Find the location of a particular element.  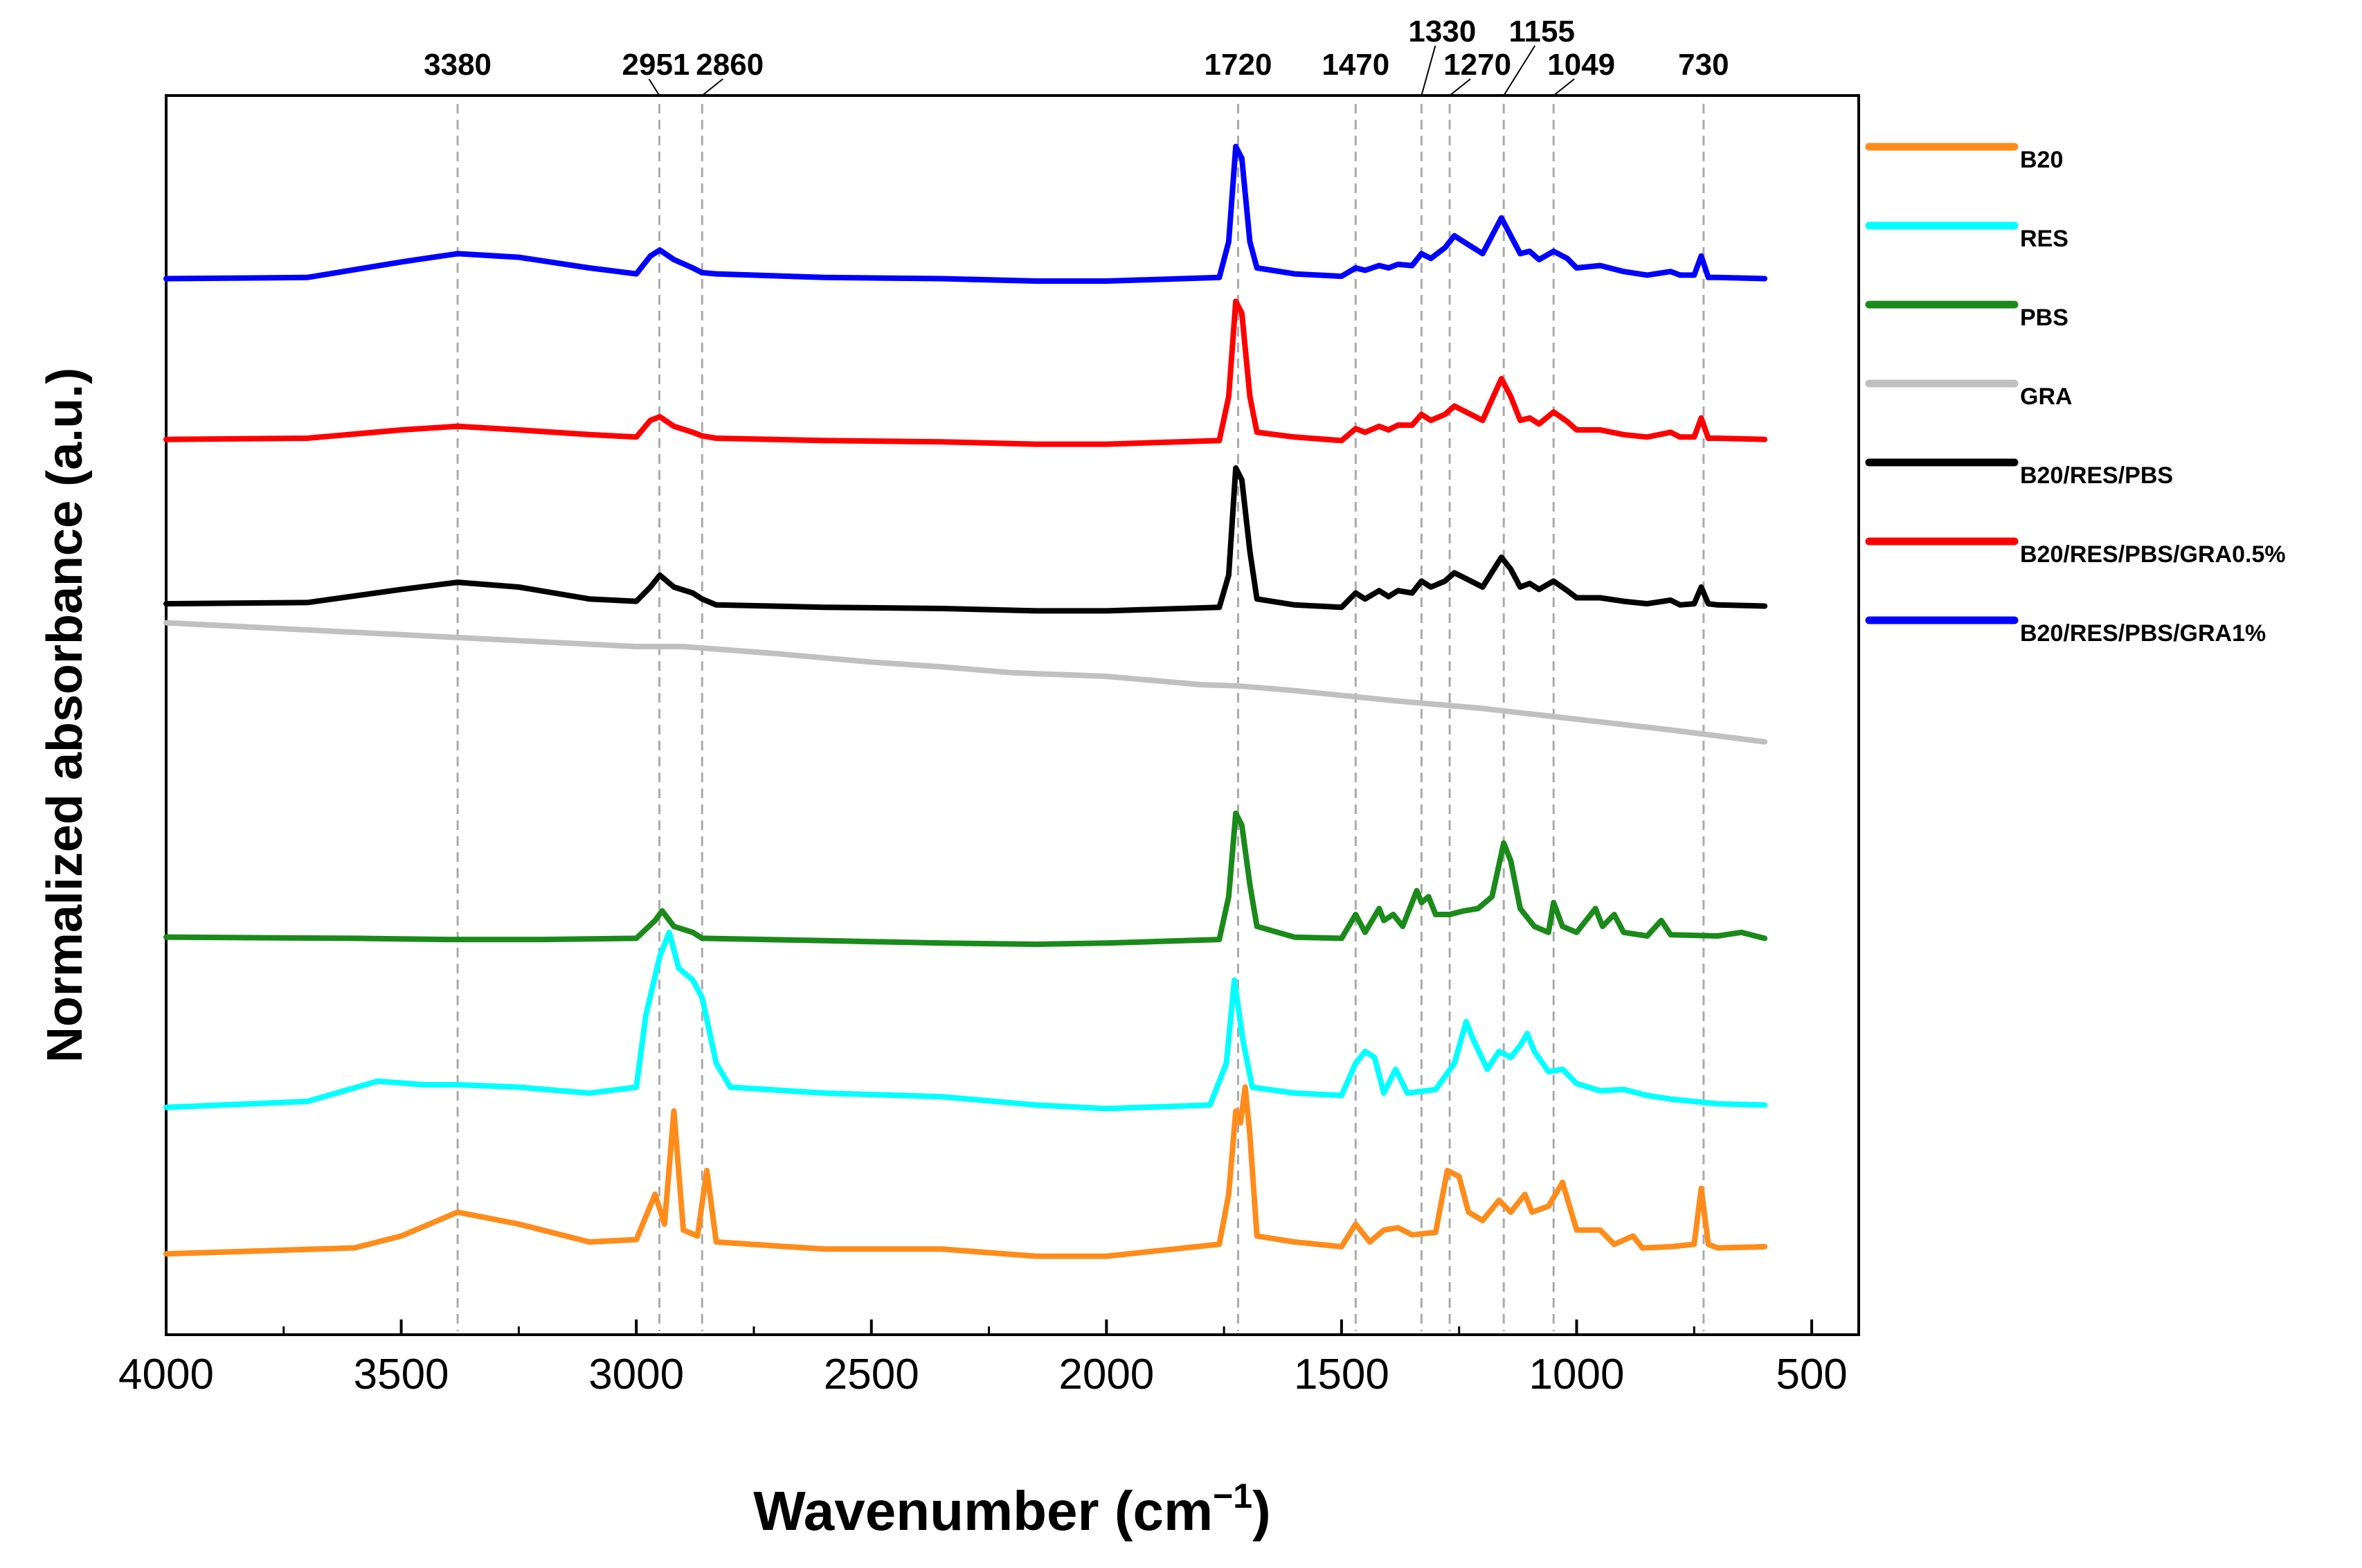

y-axis-label: Normalized absorbance (a.u.) is located at coordinates (65, 716).